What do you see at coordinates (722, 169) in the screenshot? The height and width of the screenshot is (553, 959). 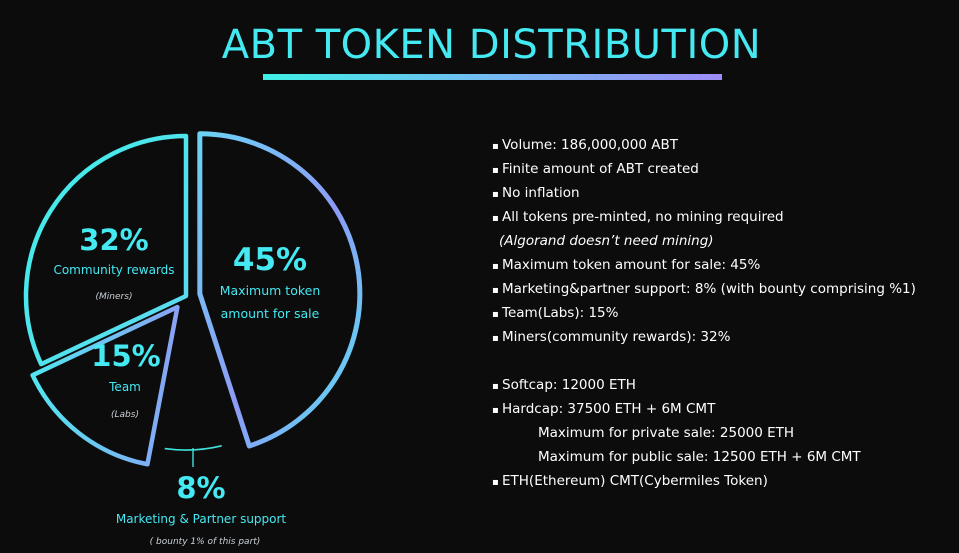 I see `bullet-item: ▪ Finite amount of ABT created` at bounding box center [722, 169].